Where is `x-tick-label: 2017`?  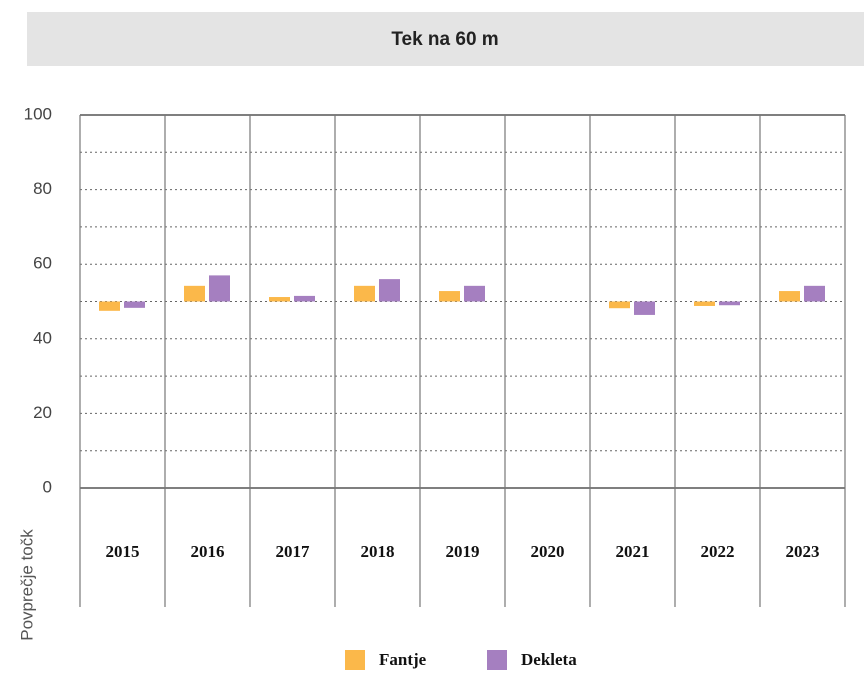
x-tick-label: 2017 is located at coordinates (293, 551).